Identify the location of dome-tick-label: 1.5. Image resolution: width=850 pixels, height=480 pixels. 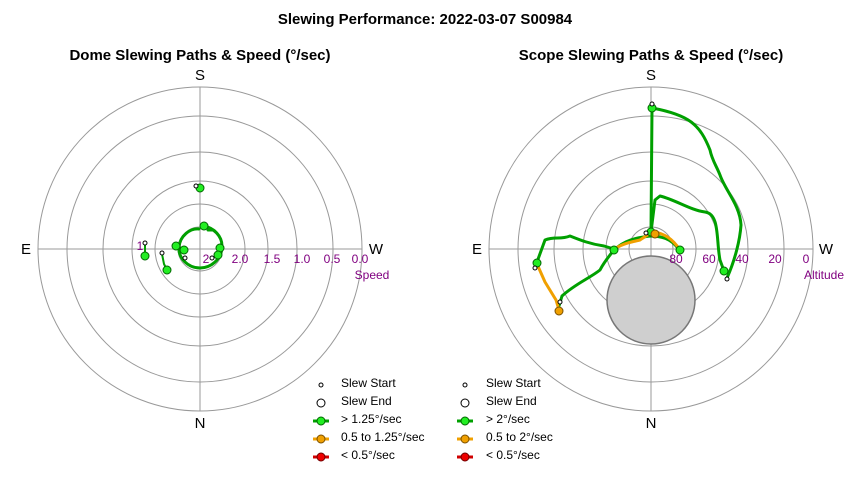
(272, 259).